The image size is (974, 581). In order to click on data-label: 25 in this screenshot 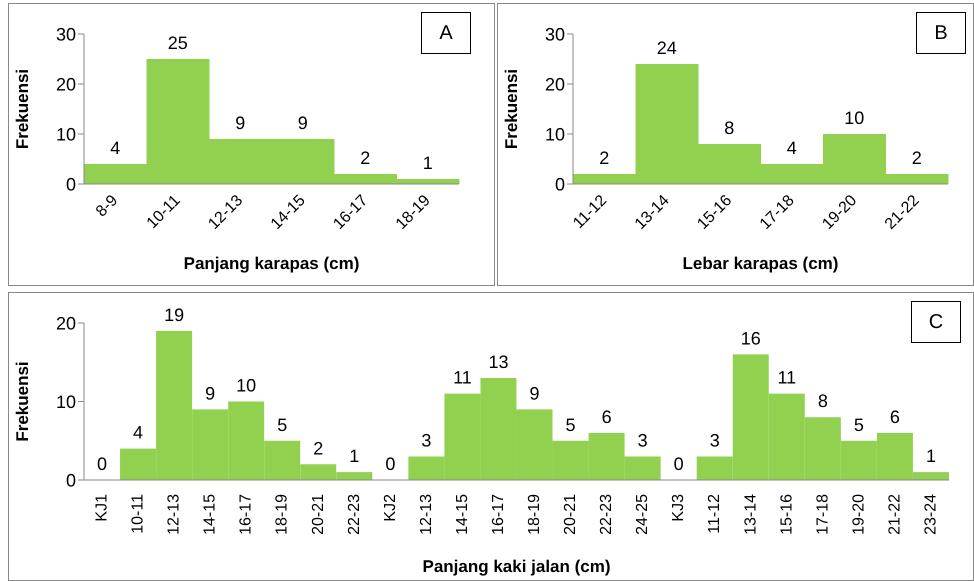, I will do `click(178, 43)`.